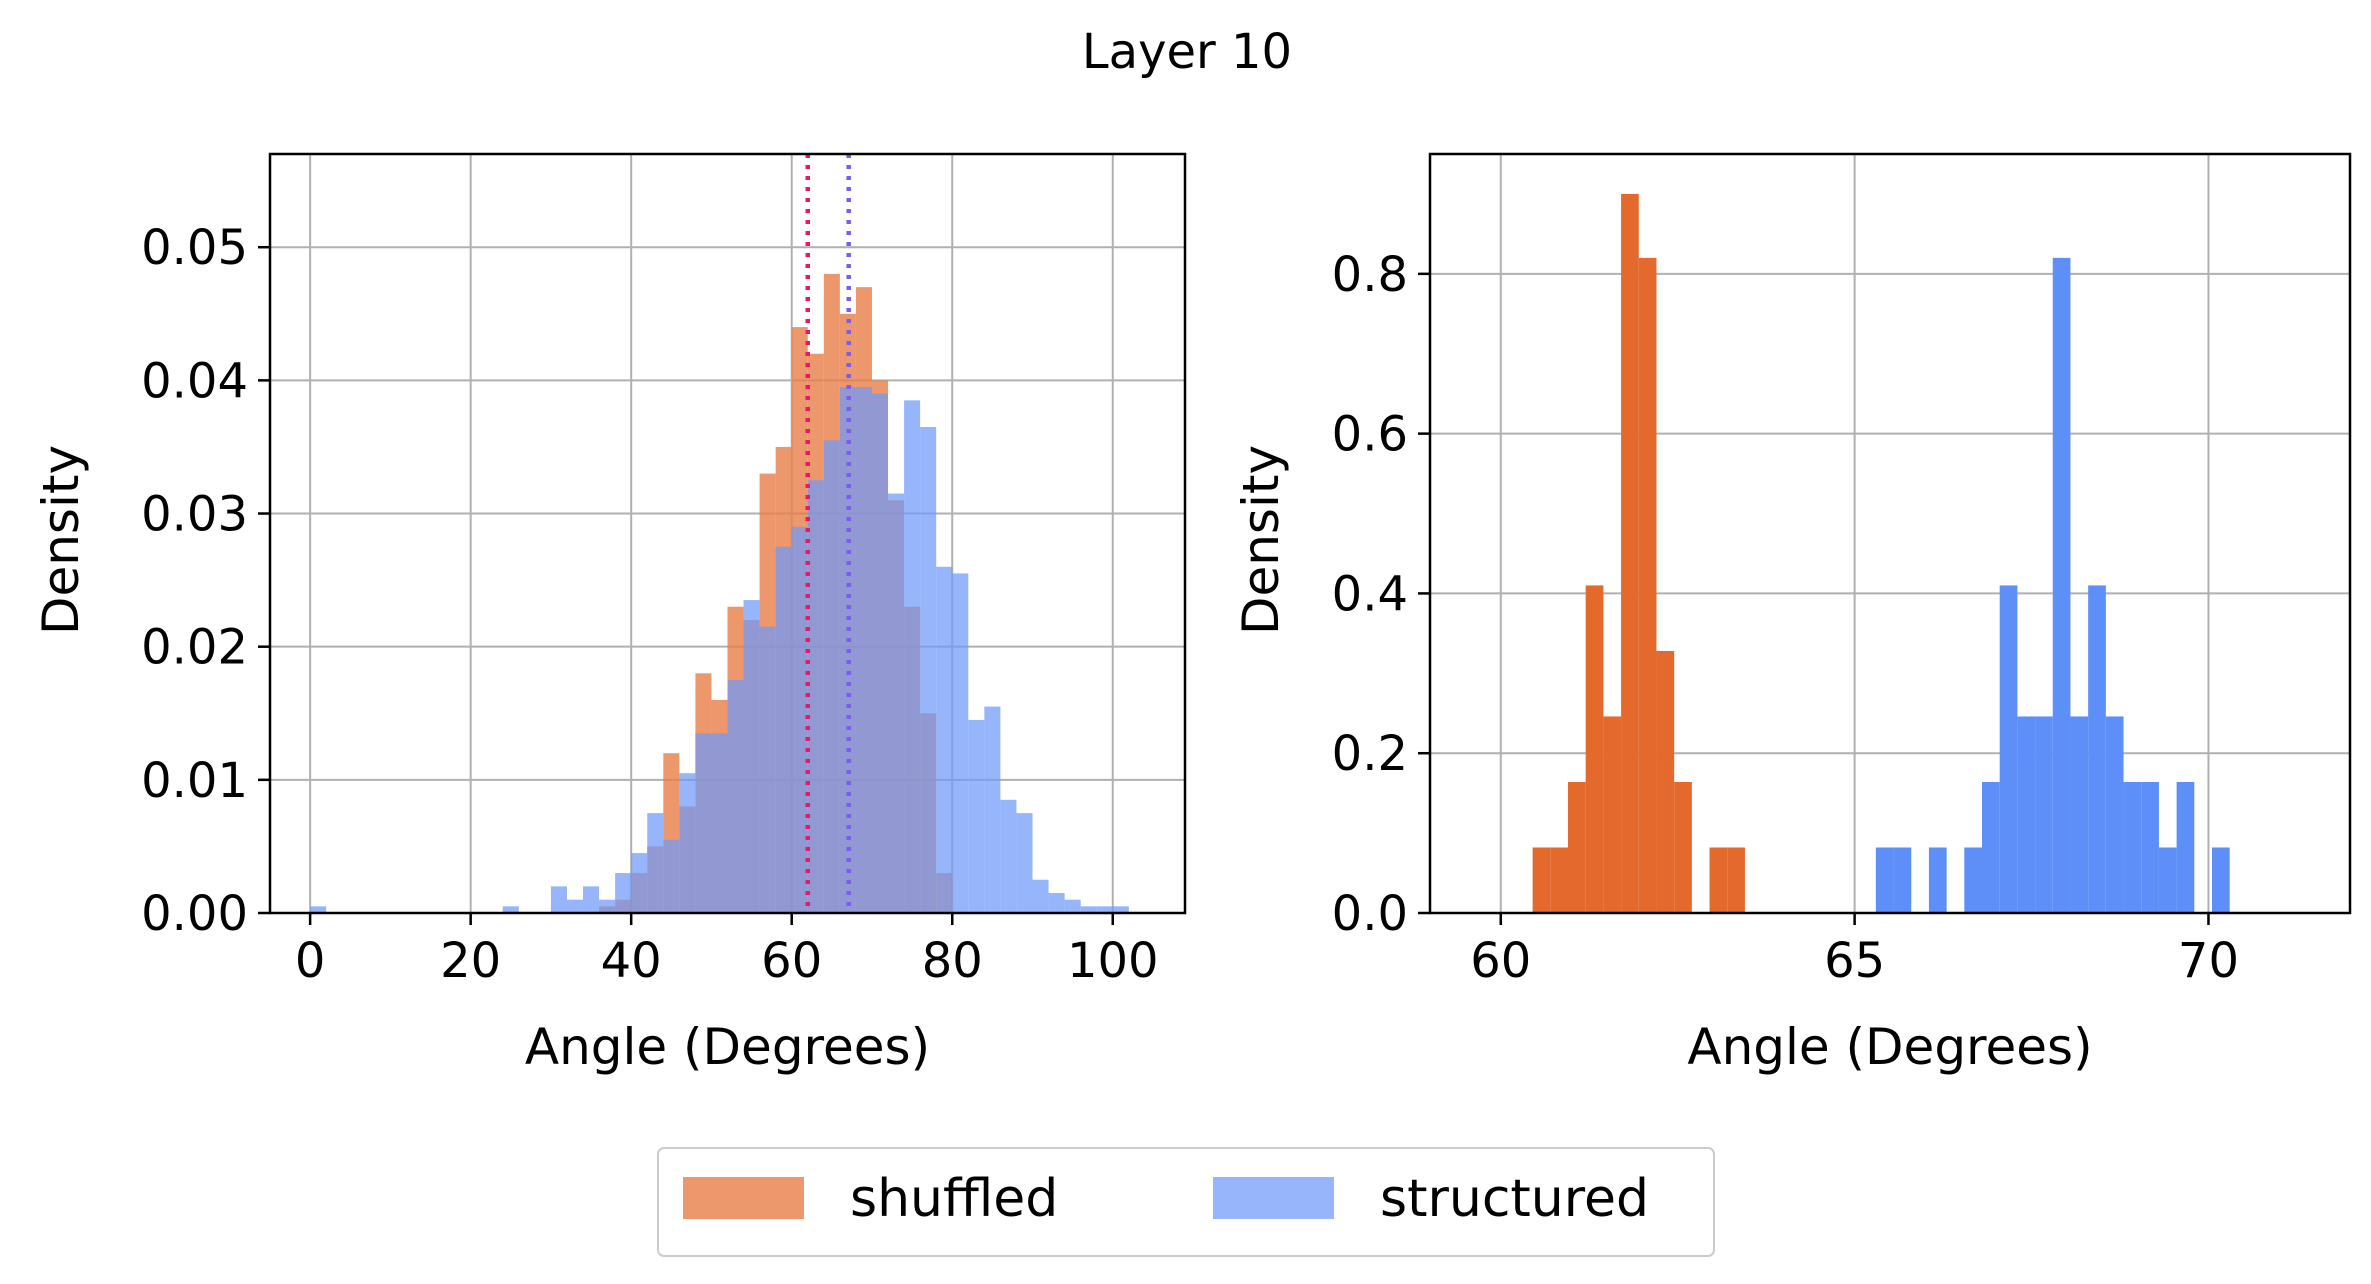 The height and width of the screenshot is (1284, 2371). What do you see at coordinates (1514, 1199) in the screenshot?
I see `legend-label-structured: structured` at bounding box center [1514, 1199].